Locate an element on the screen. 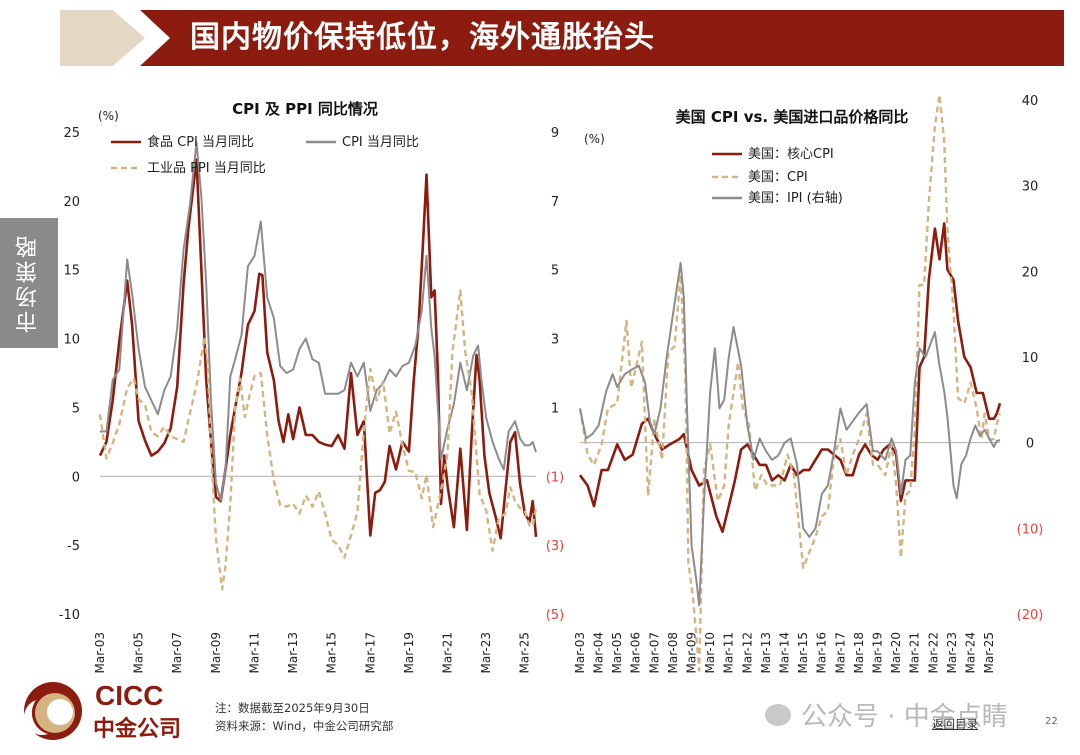 Image resolution: width=1080 pixels, height=755 pixels. y-tick-label-right: 40 is located at coordinates (1030, 101).